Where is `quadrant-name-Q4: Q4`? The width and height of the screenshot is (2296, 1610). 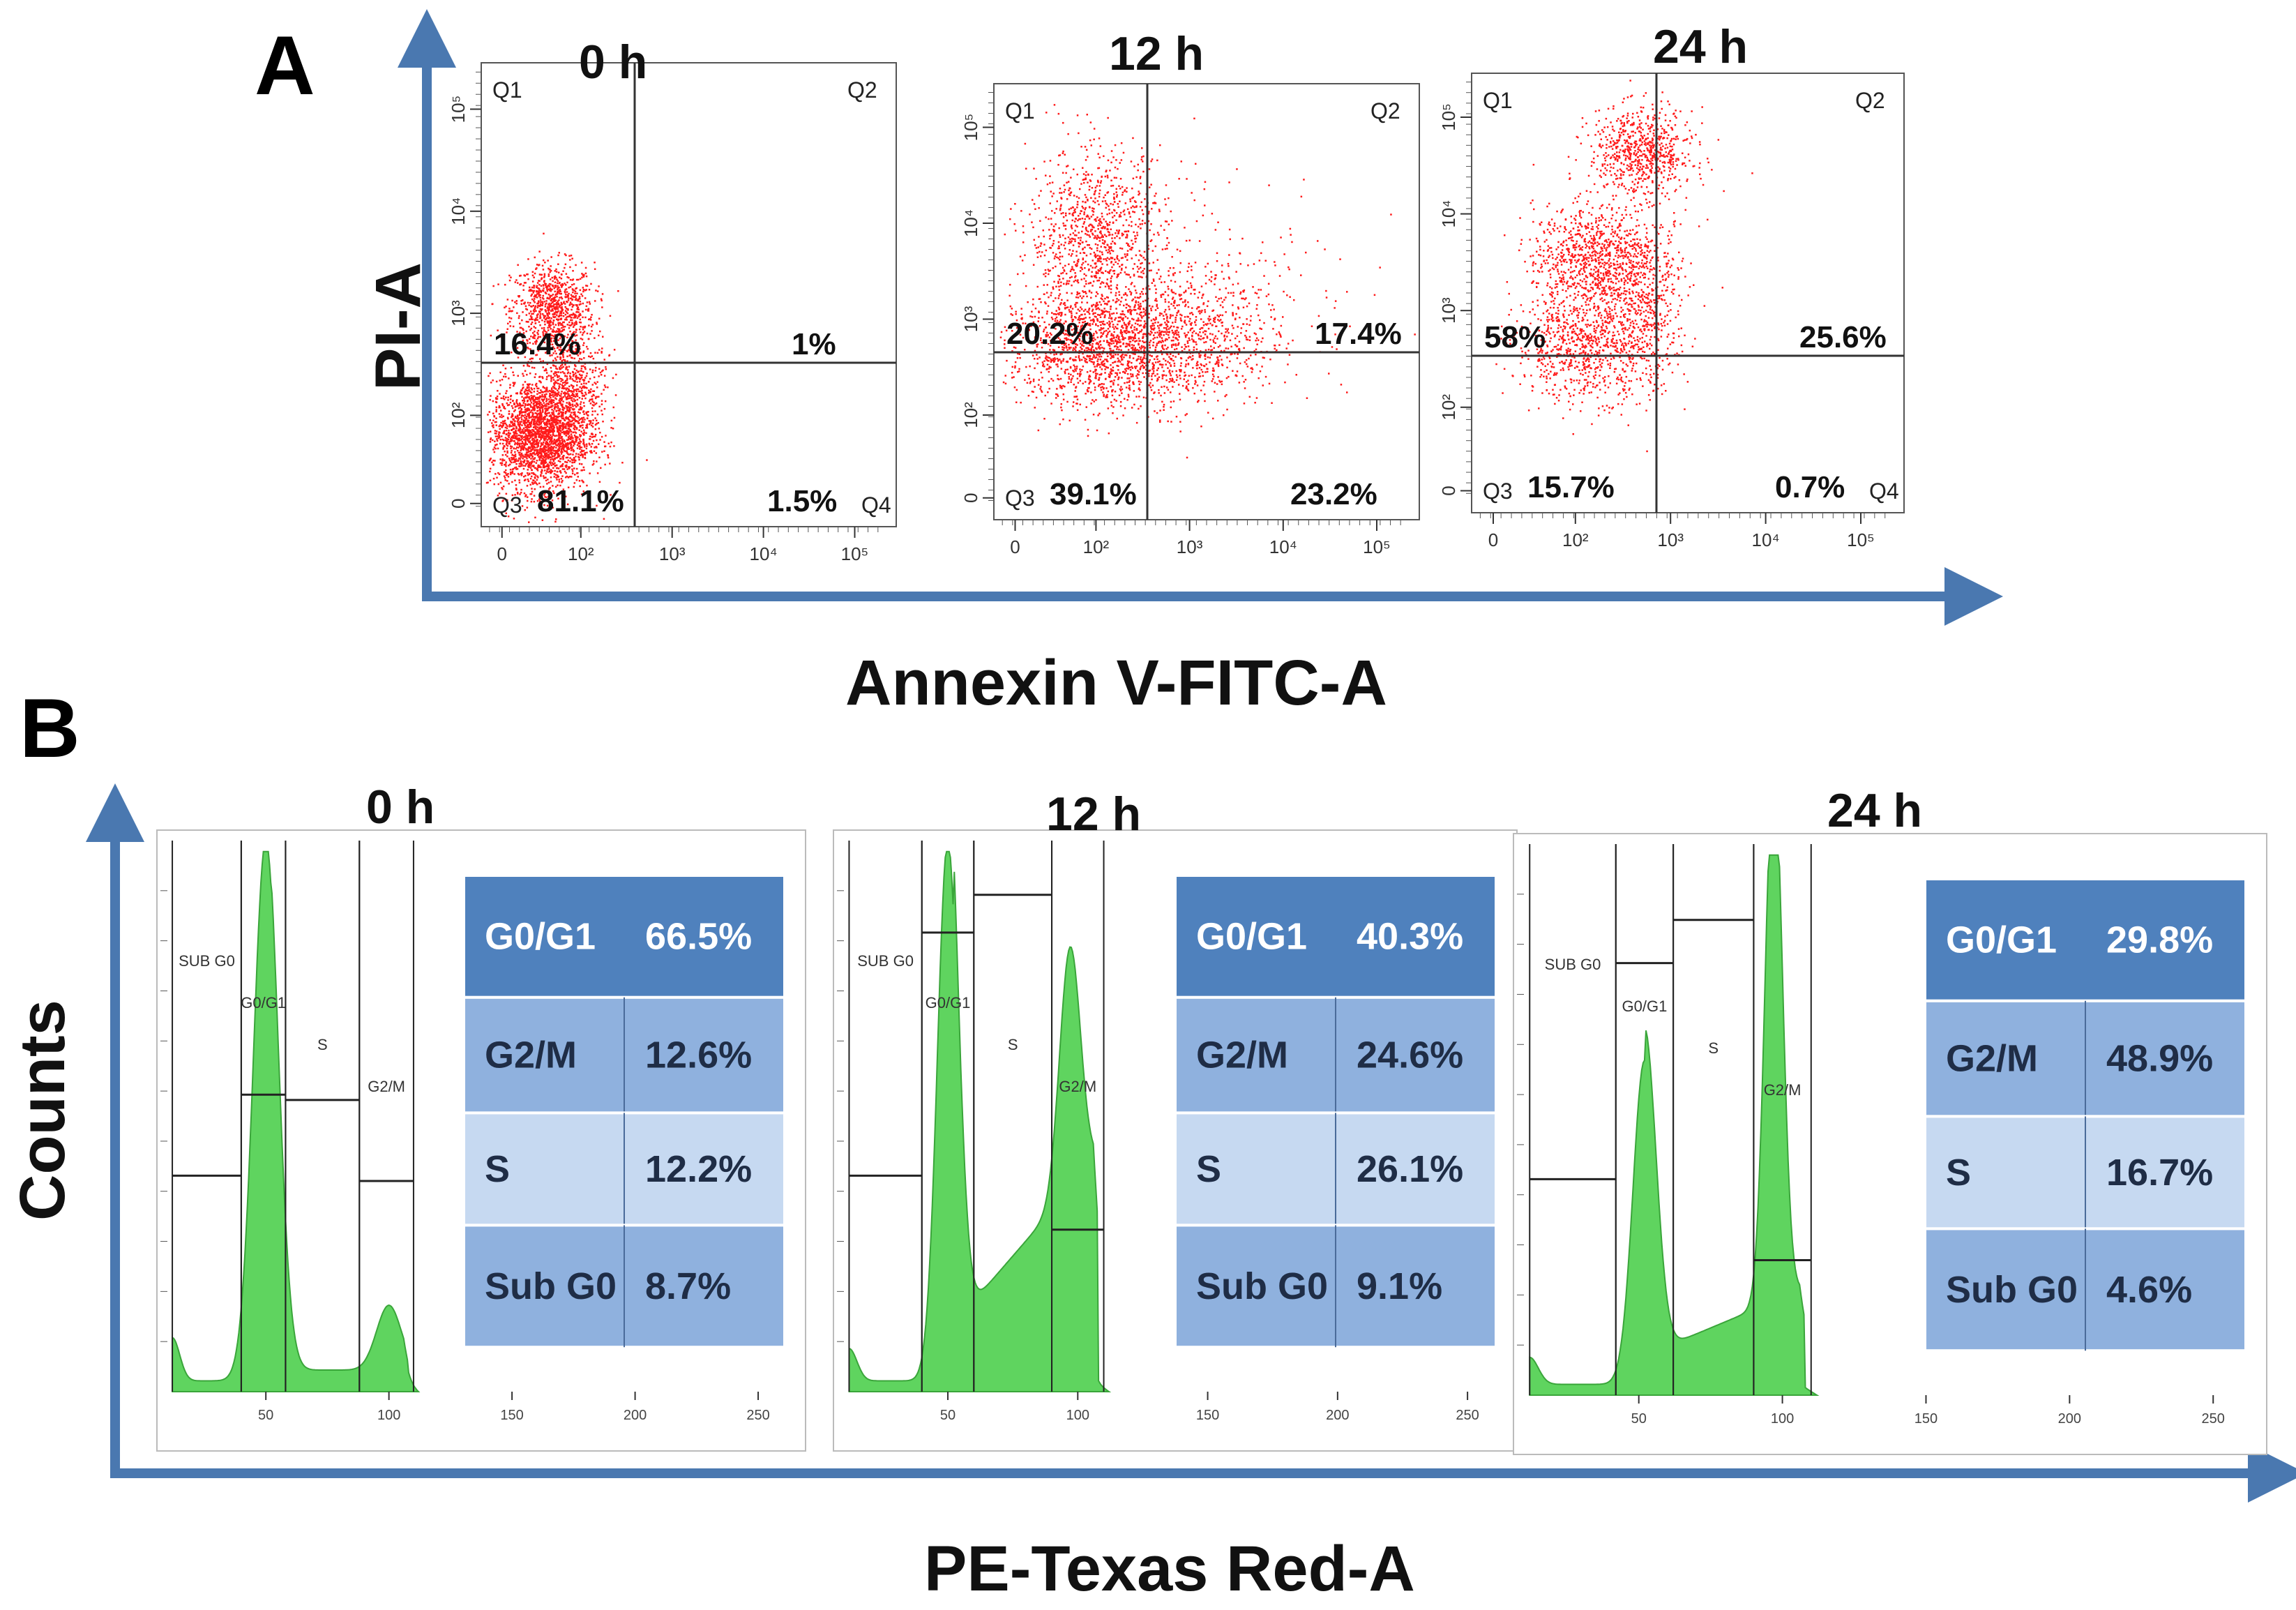
quadrant-name-Q4: Q4 is located at coordinates (876, 505).